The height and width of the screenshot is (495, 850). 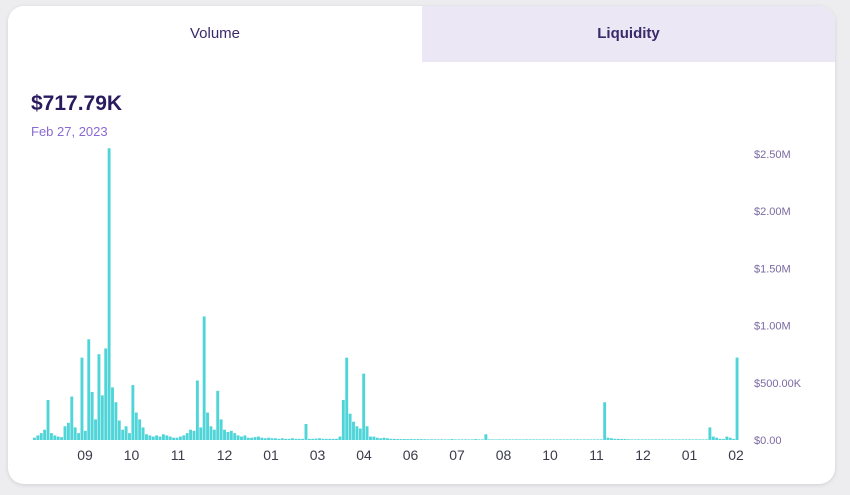 What do you see at coordinates (596, 455) in the screenshot?
I see `x-tick-label: 11` at bounding box center [596, 455].